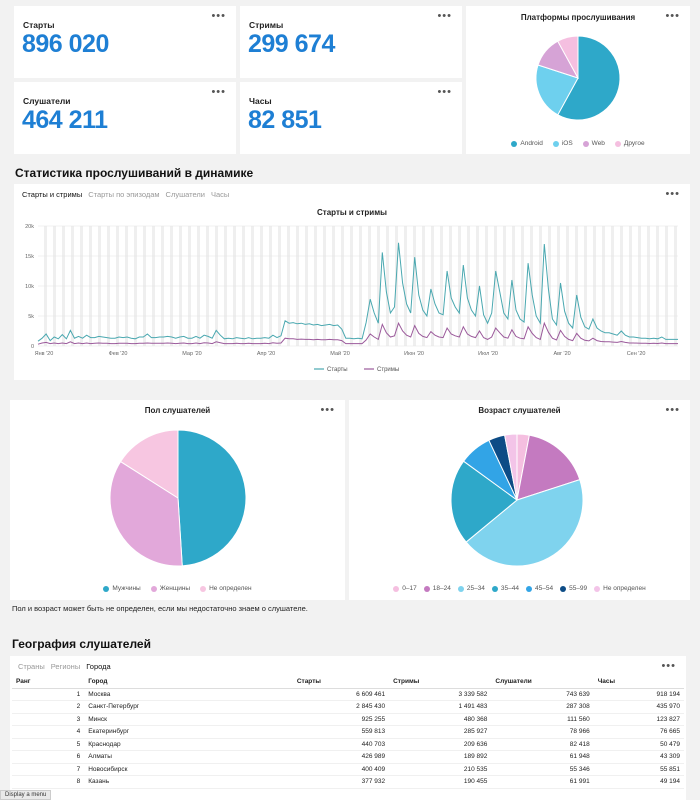 The image size is (700, 800). What do you see at coordinates (31, 666) in the screenshot?
I see `tab-item: Страны` at bounding box center [31, 666].